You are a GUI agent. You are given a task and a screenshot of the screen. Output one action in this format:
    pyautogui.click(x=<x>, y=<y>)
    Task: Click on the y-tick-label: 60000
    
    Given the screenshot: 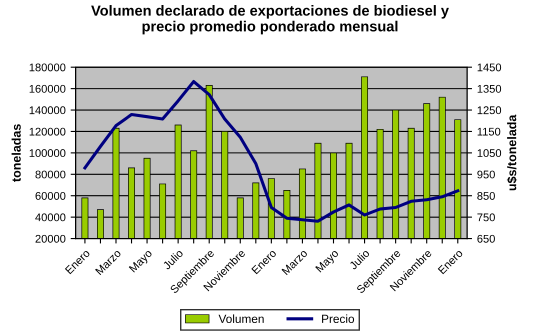 What is the action you would take?
    pyautogui.click(x=51, y=196)
    